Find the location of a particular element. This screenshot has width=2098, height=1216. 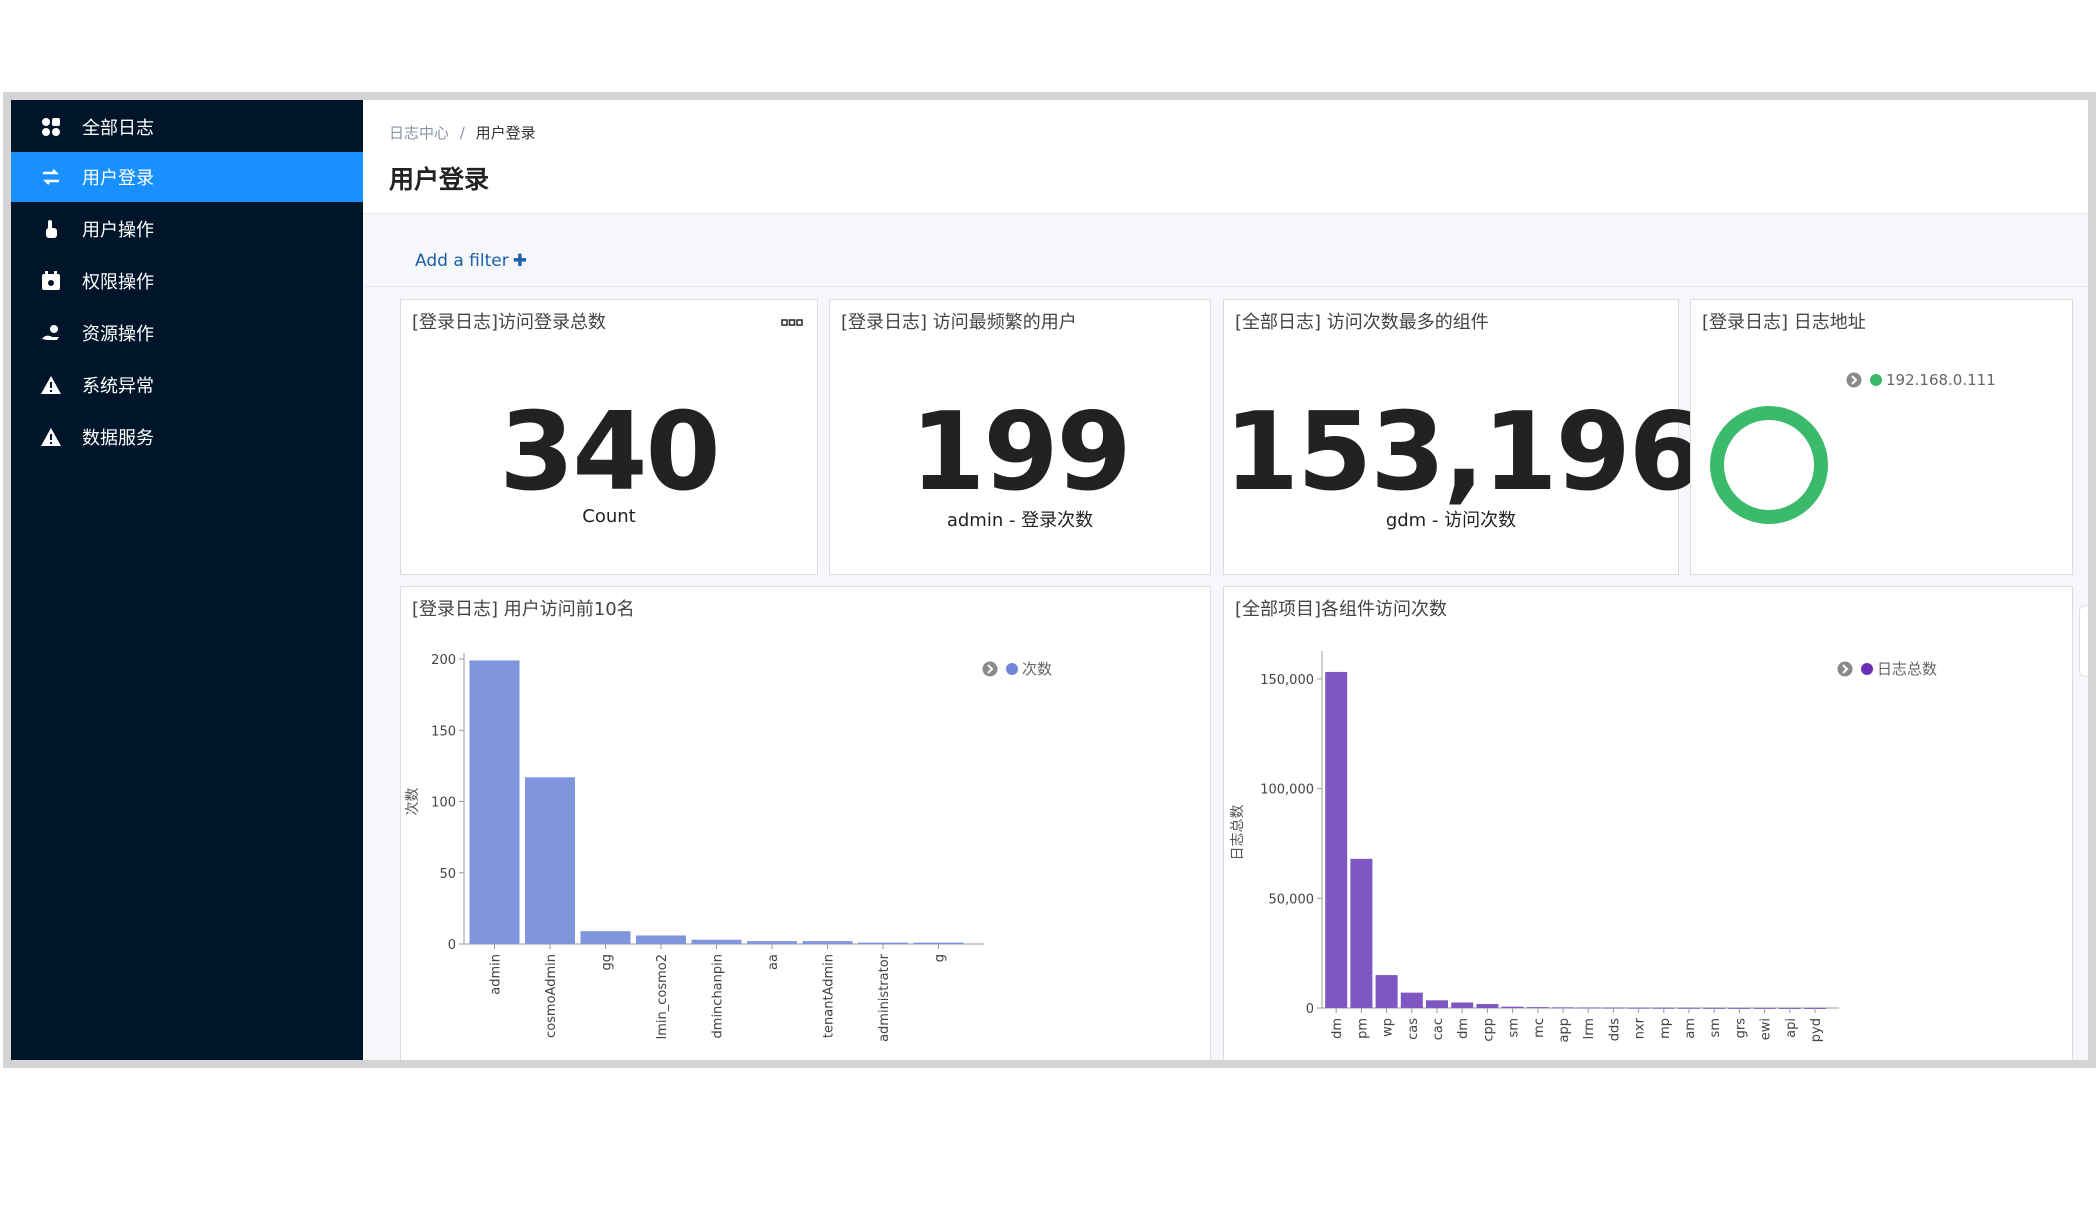

bar-cac is located at coordinates (1437, 1004).